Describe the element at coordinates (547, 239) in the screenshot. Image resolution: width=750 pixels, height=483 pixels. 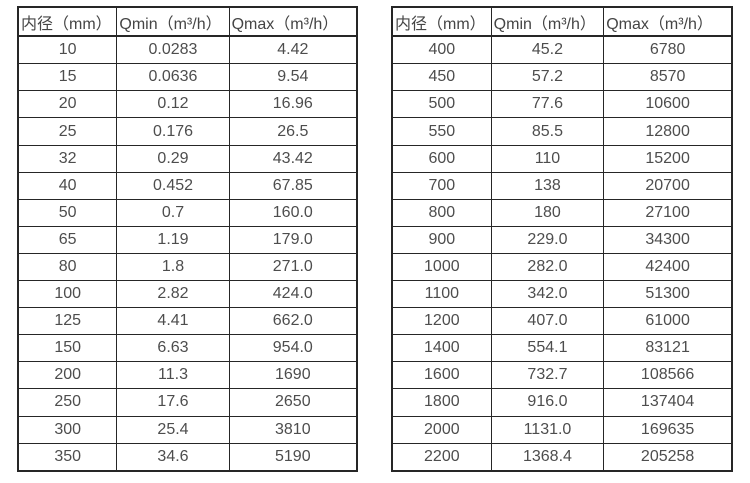
I see `table-cell: 229.0` at that location.